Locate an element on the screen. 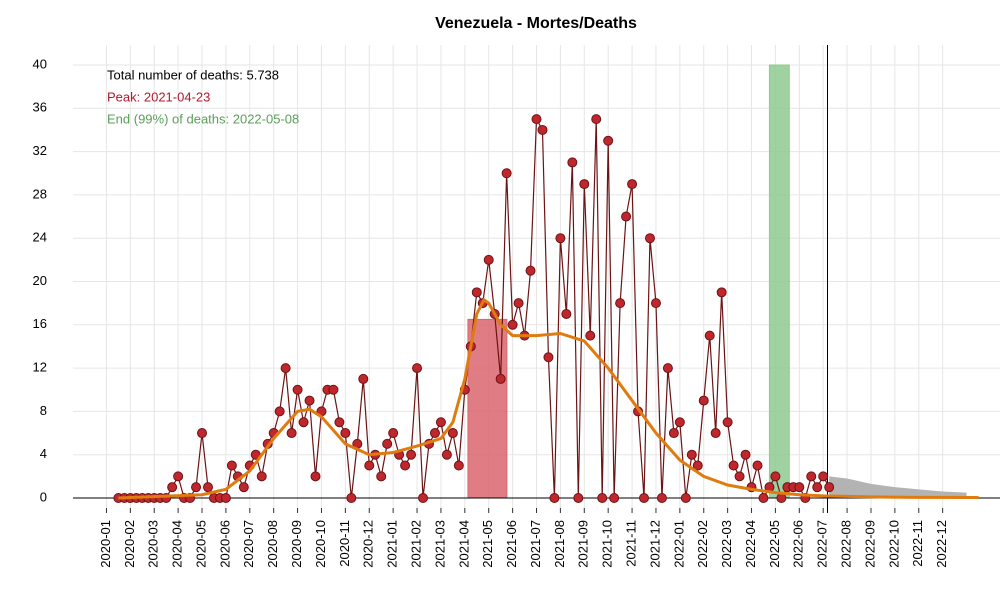 The width and height of the screenshot is (1000, 600). x-tick-label: 2021-10 is located at coordinates (607, 544).